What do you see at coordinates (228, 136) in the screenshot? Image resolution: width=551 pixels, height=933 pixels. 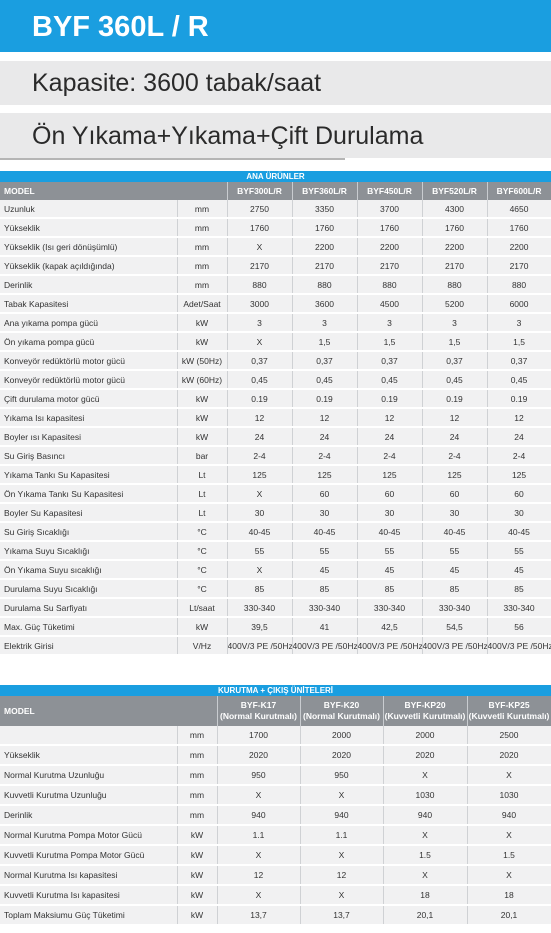 I see `program-text: Ön Yıkama+Yıkama+Çift Durulama` at bounding box center [228, 136].